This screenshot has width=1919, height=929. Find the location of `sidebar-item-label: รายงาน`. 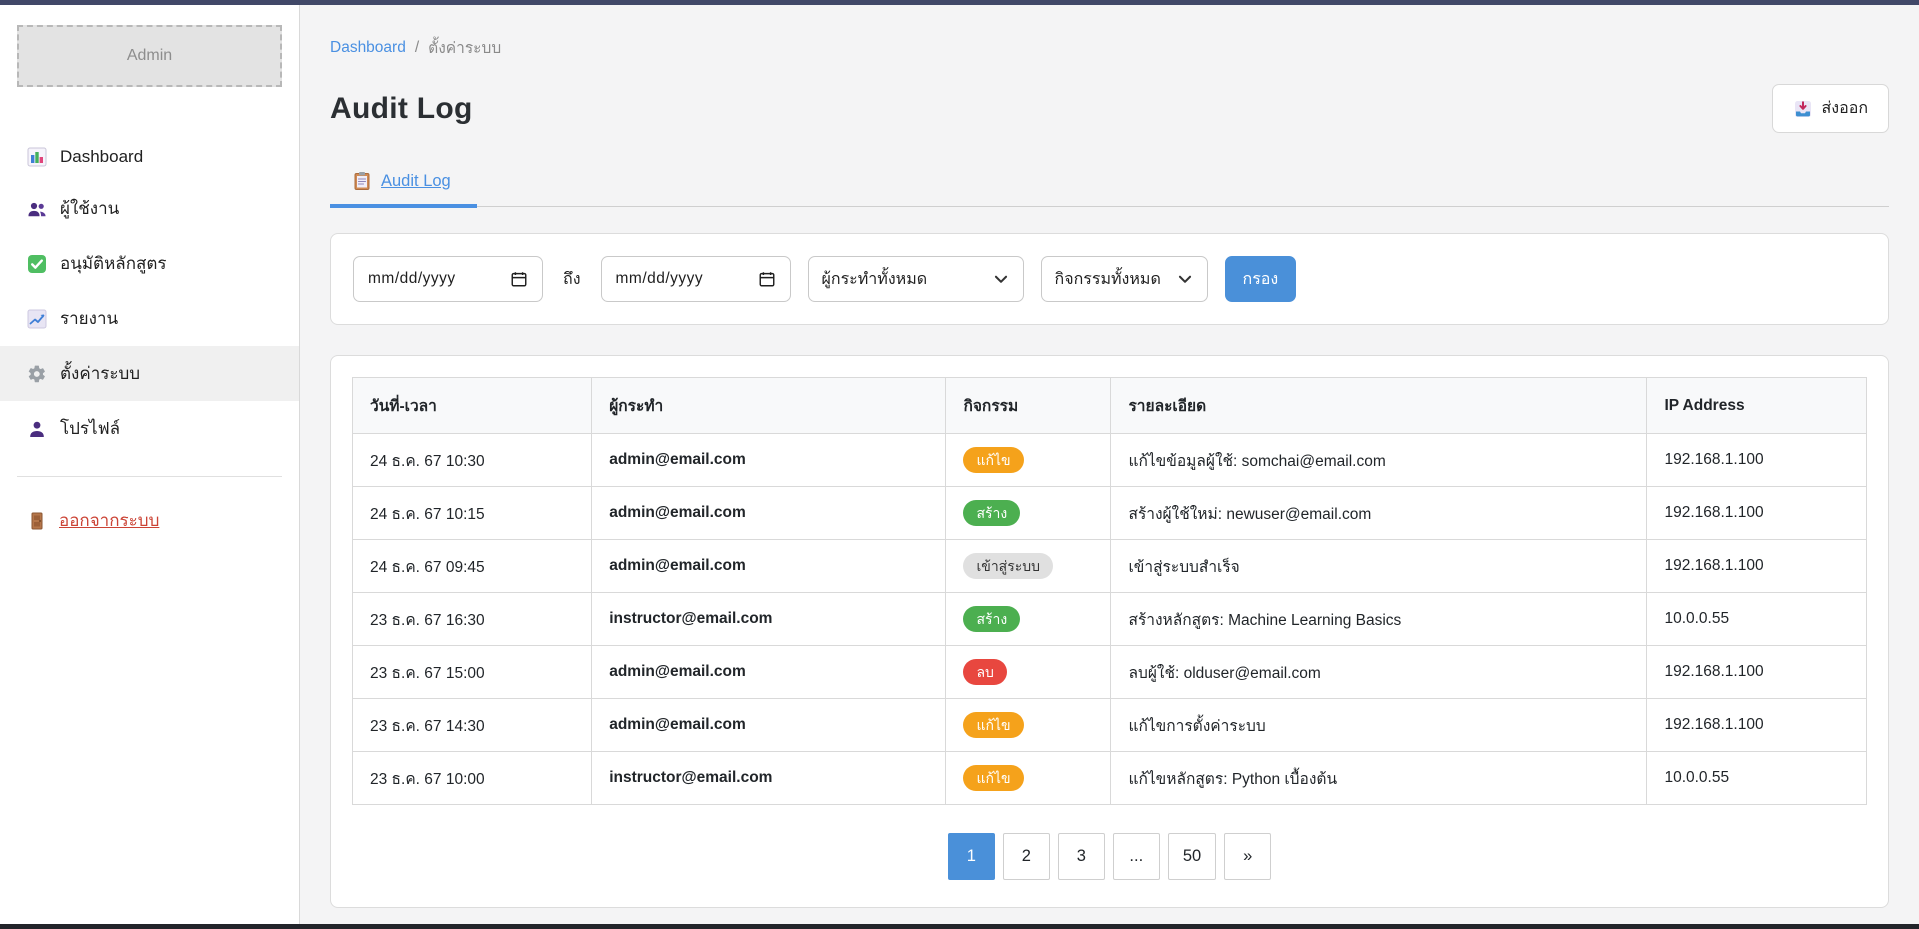

sidebar-item-label: รายงาน is located at coordinates (89, 318).